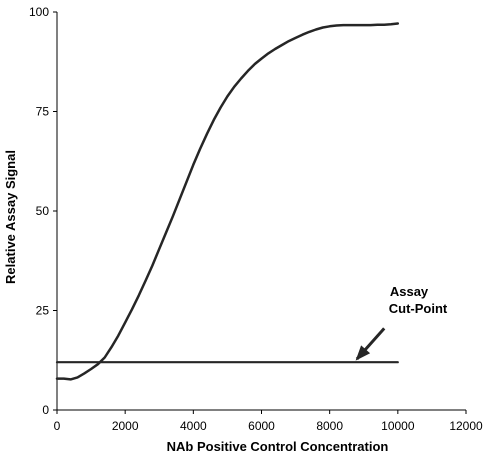 The width and height of the screenshot is (500, 459). I want to click on x-tick-label: 12000, so click(466, 426).